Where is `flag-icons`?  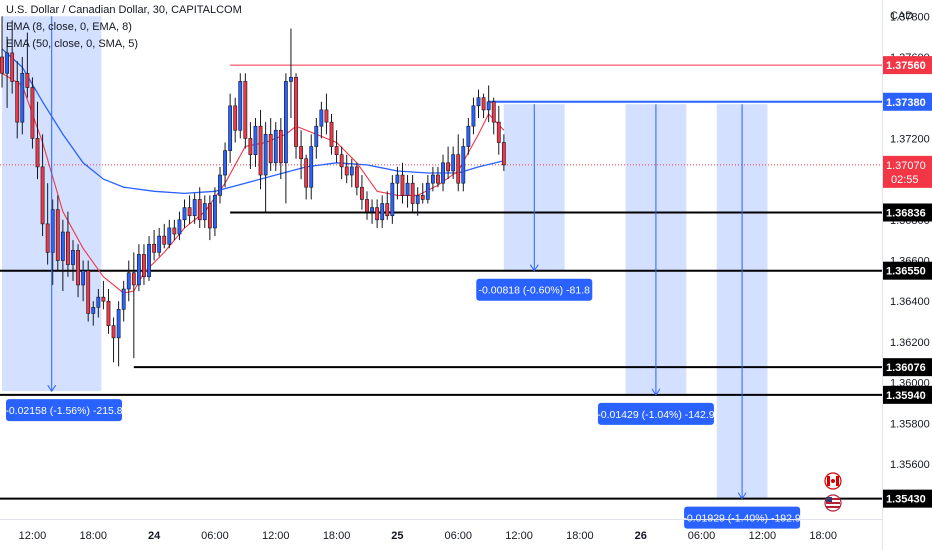
flag-icons is located at coordinates (833, 492).